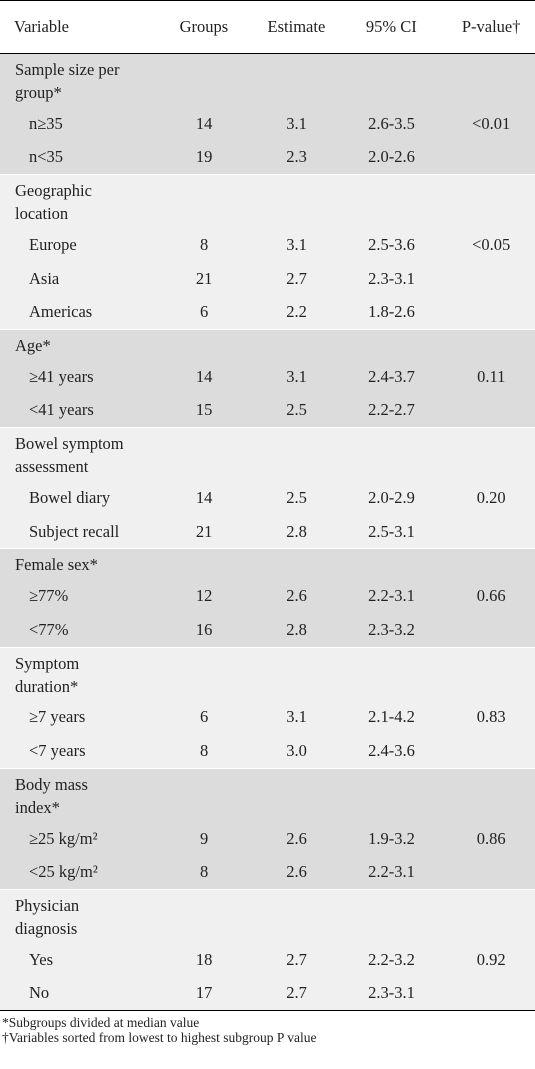  I want to click on footnote-median: *Subgroups divided at median value, so click(101, 1023).